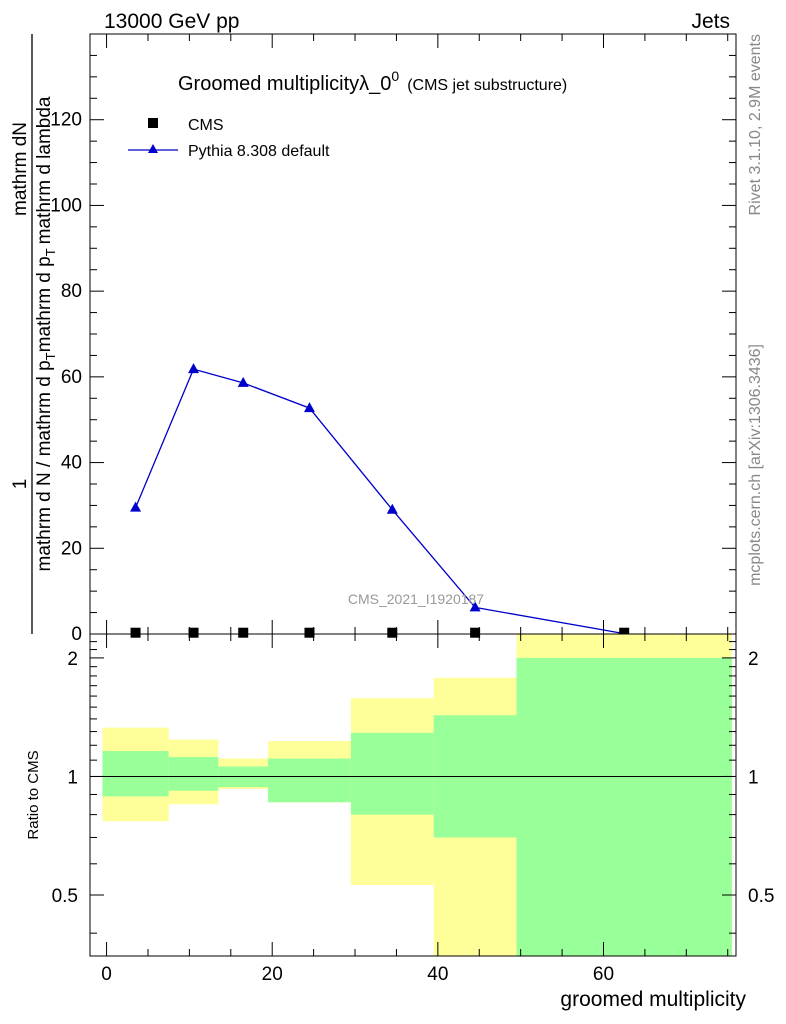 This screenshot has height=1024, width=786. I want to click on ylabel-fraction-dn: mathrm dN, so click(20, 169).